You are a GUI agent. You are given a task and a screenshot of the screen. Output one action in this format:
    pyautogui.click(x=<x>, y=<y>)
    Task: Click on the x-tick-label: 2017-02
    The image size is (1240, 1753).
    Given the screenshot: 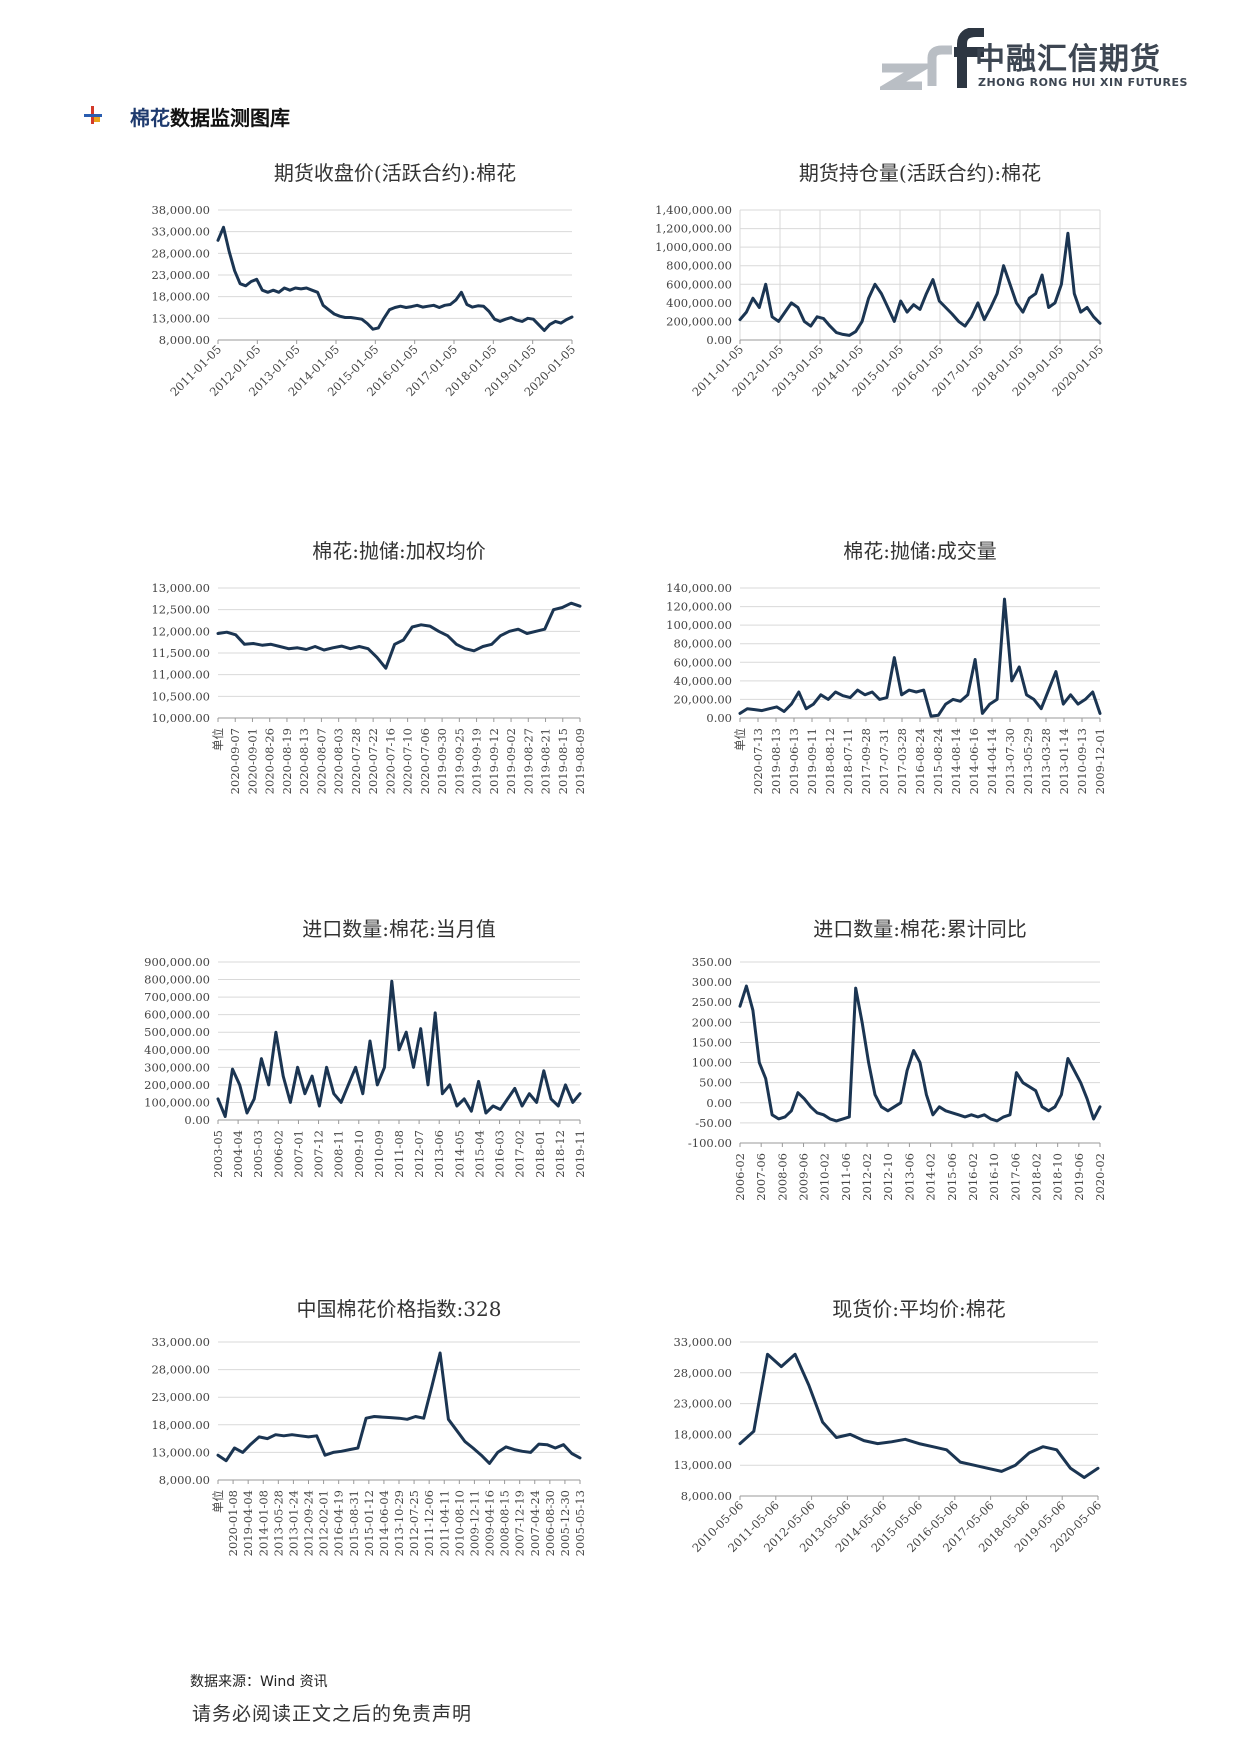 What is the action you would take?
    pyautogui.click(x=520, y=1154)
    